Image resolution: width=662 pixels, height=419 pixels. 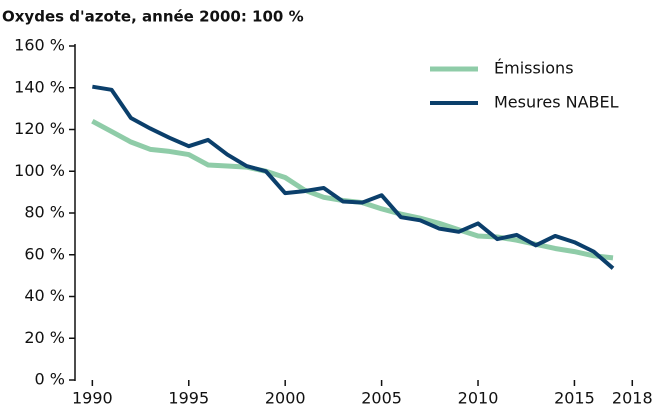 I want to click on y-tick-label: 0 %, so click(x=50, y=379).